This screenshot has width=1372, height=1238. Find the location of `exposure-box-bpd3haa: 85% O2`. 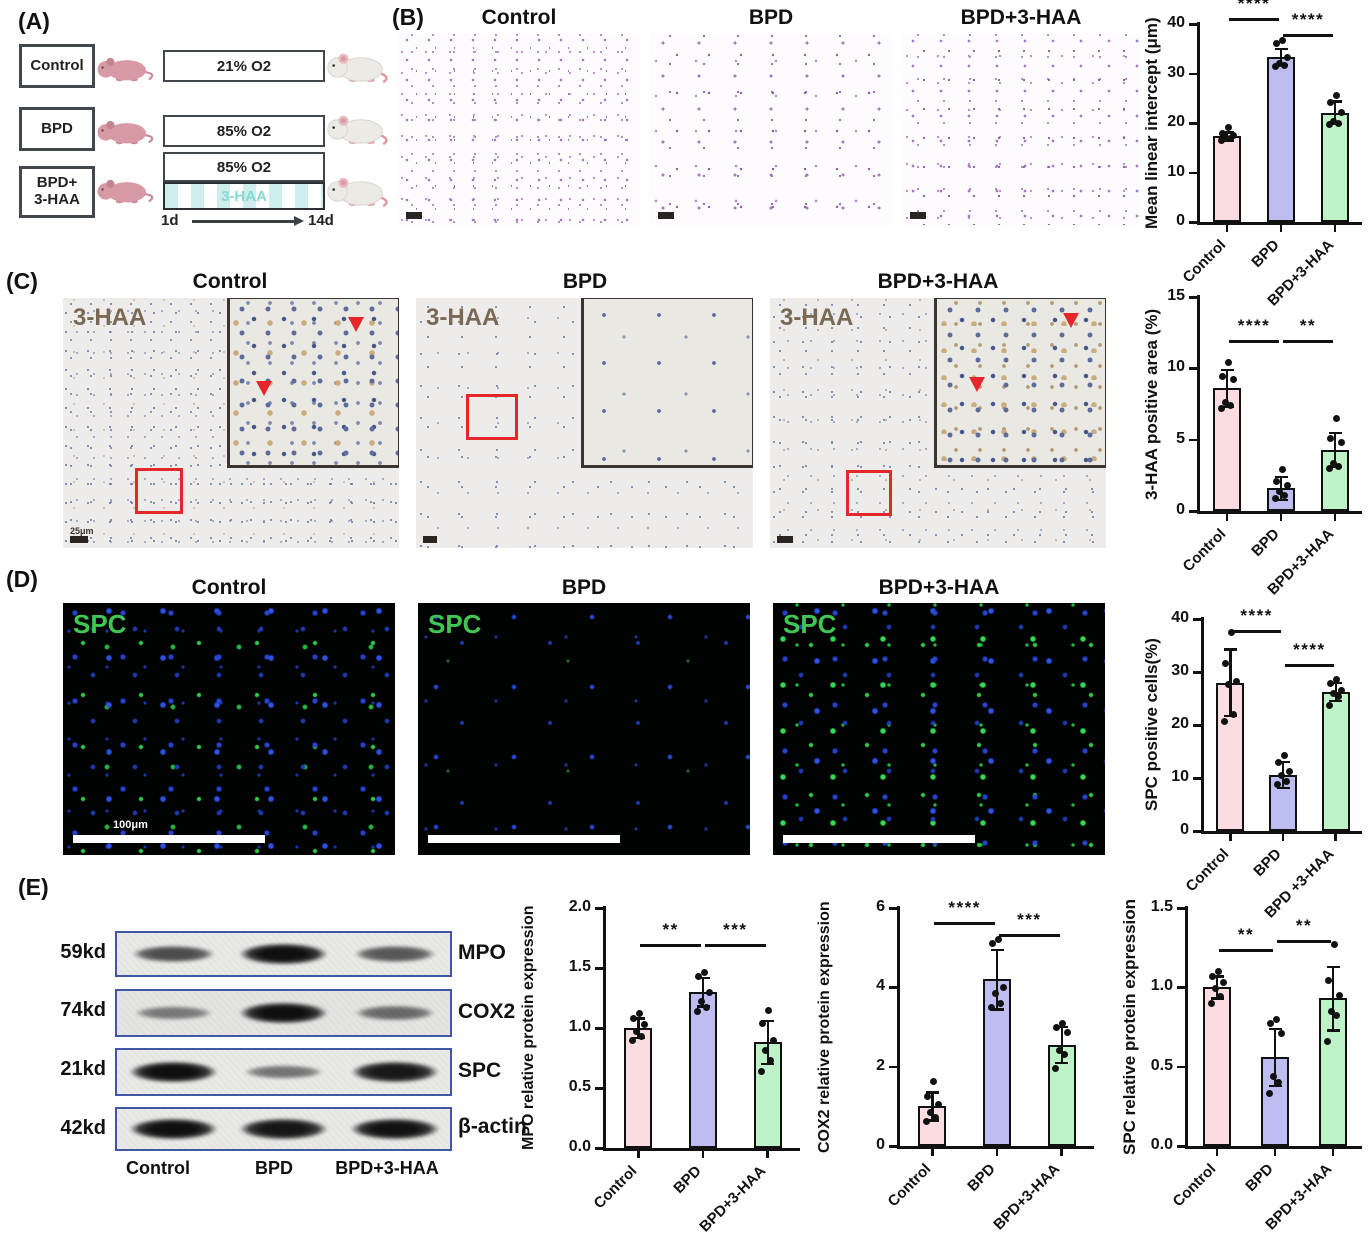

exposure-box-bpd3haa: 85% O2 is located at coordinates (244, 167).